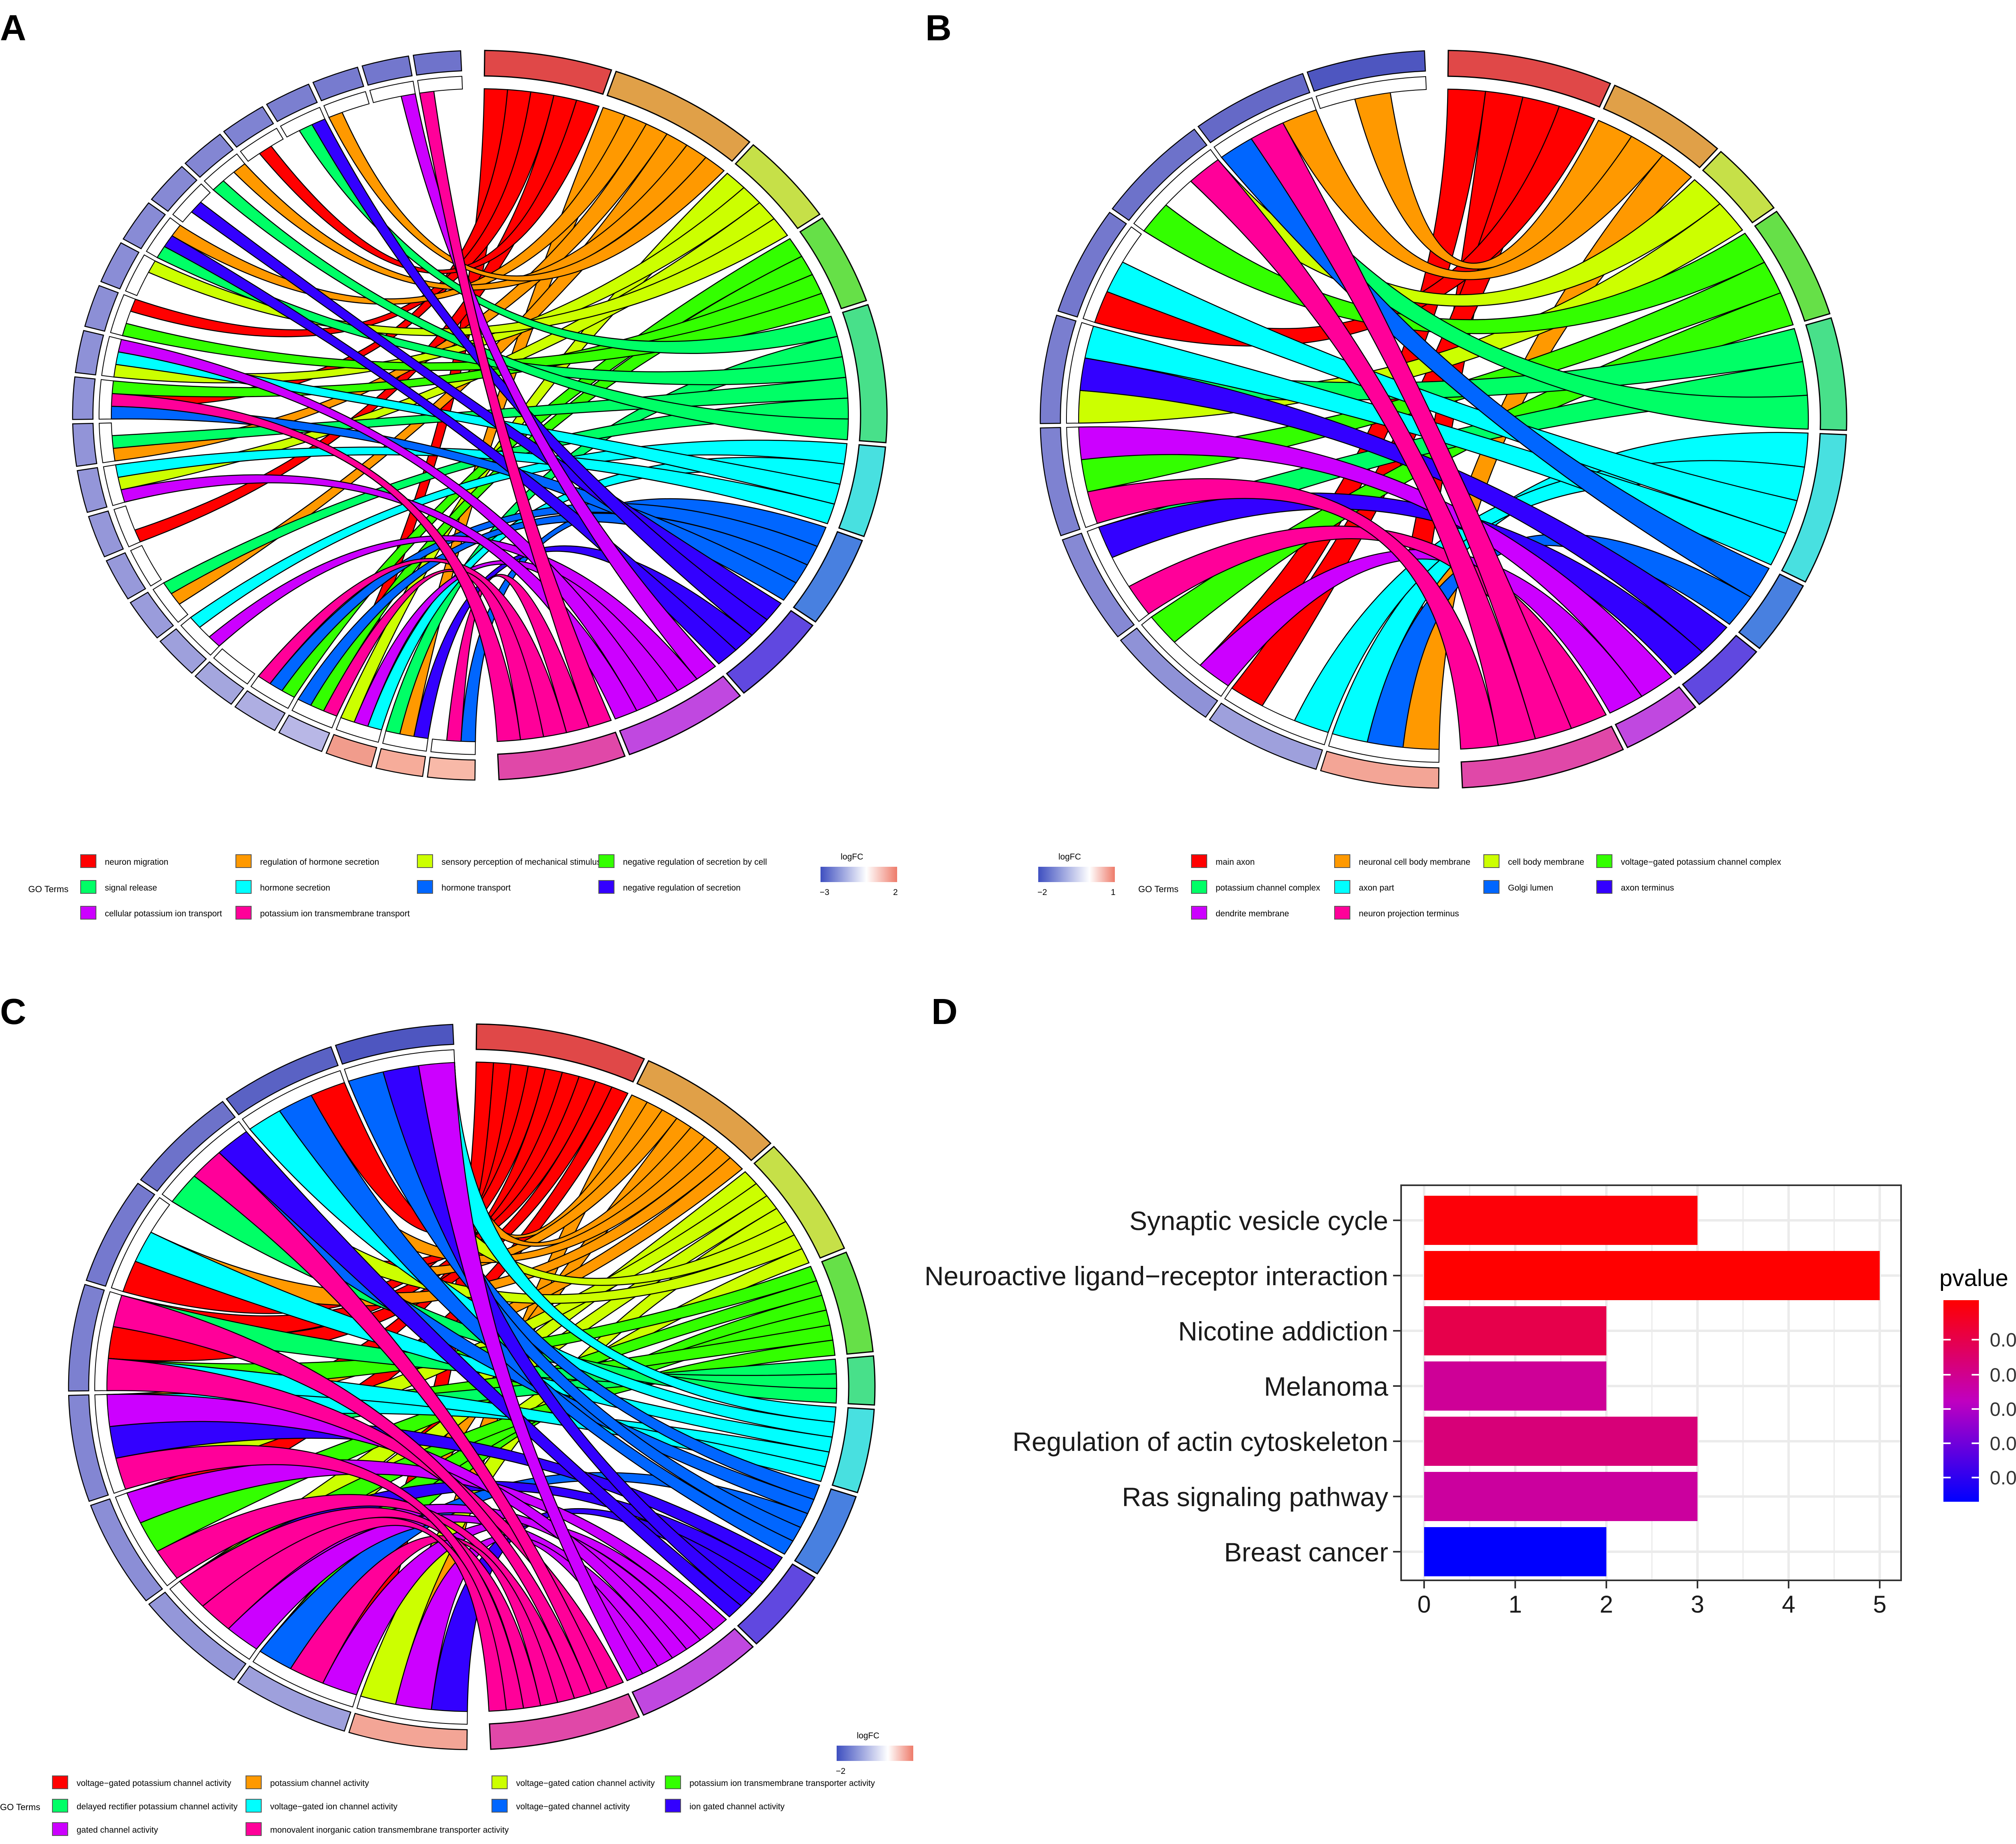 Image resolution: width=2016 pixels, height=1844 pixels. Describe the element at coordinates (1788, 1604) in the screenshot. I see `x-tick-label: 4` at that location.